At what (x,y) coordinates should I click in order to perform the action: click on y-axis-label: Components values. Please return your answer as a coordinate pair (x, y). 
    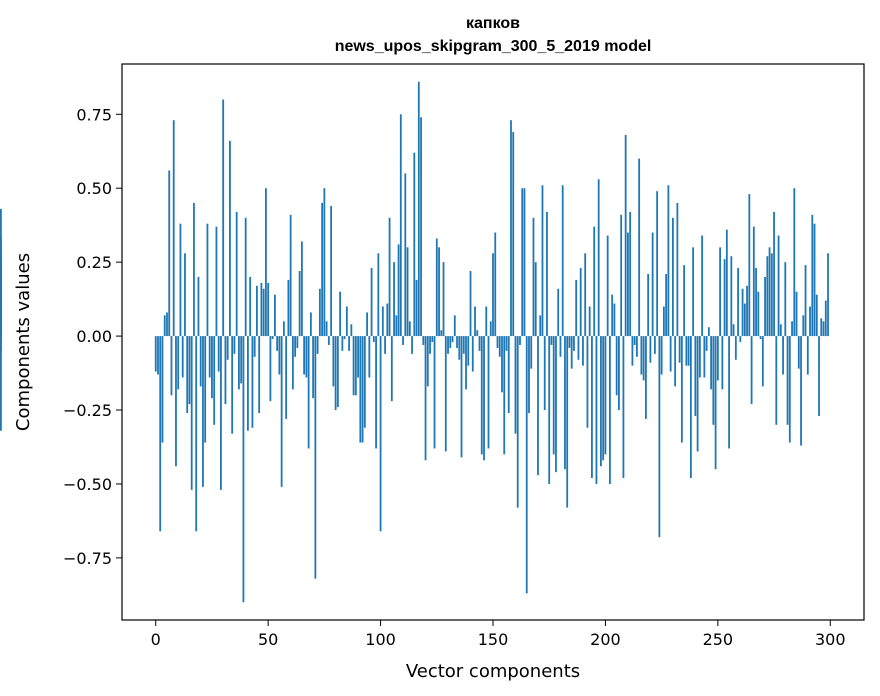
    Looking at the image, I should click on (23, 342).